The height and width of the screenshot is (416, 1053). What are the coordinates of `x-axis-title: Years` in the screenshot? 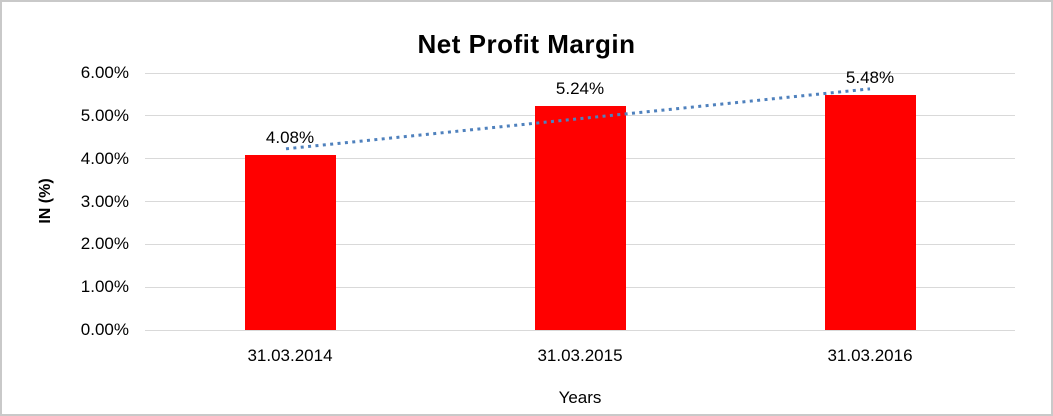 It's located at (580, 397).